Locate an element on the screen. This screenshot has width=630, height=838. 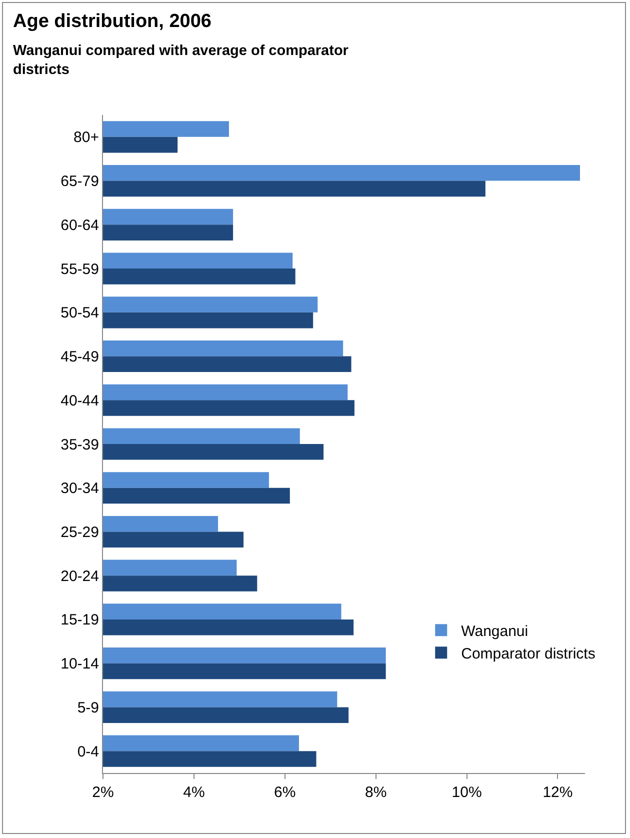
y-tick-label: 10-14 is located at coordinates (79, 664).